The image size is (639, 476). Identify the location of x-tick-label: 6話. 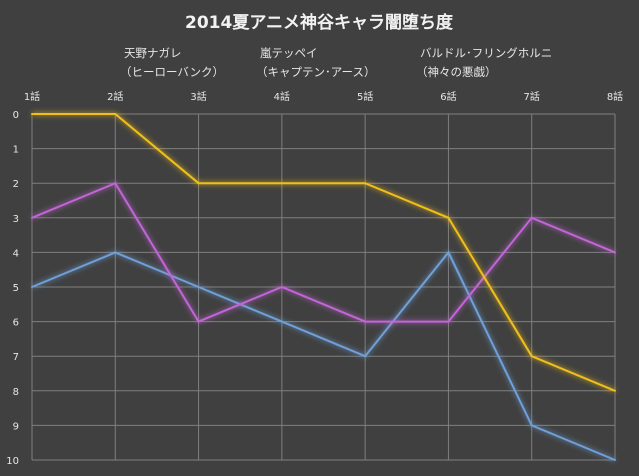
(448, 96).